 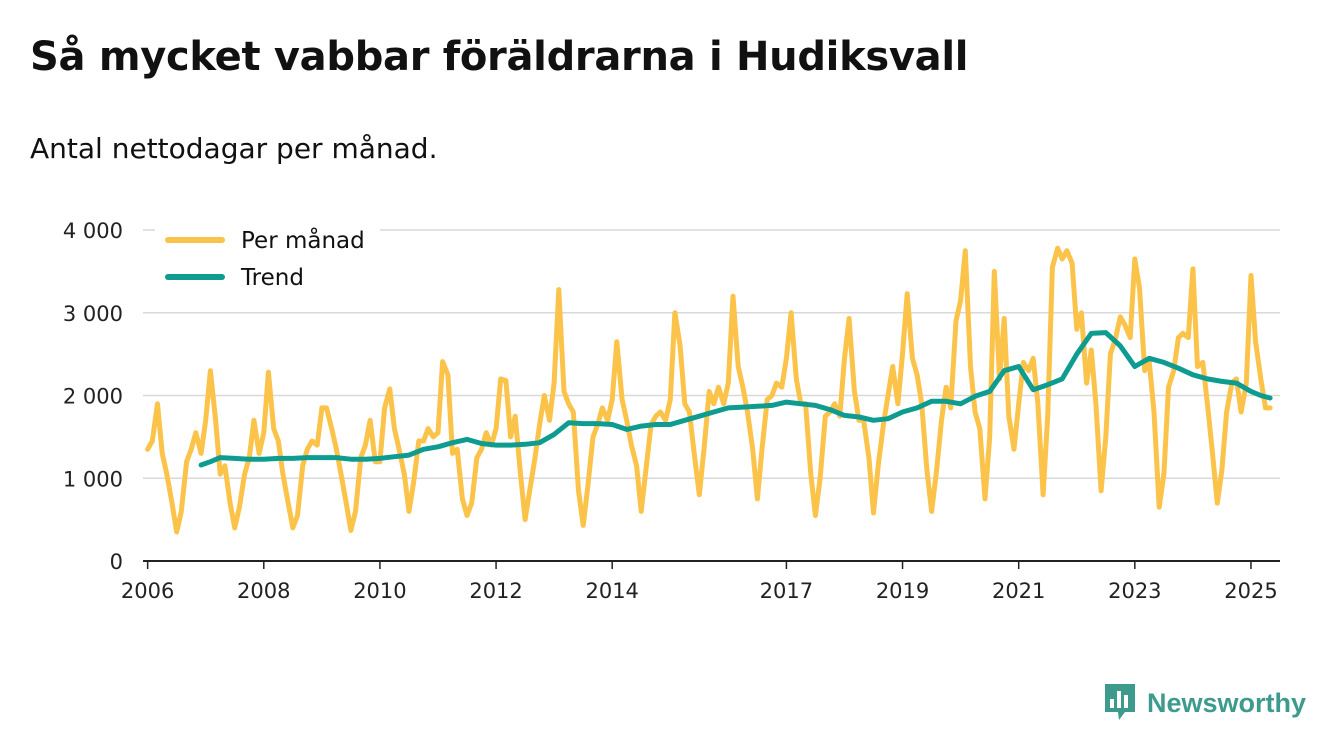 What do you see at coordinates (700, 581) in the screenshot?
I see `x-axis: 2006 2008 2010 2012 2014 2017 2019 2021 2023 2025` at bounding box center [700, 581].